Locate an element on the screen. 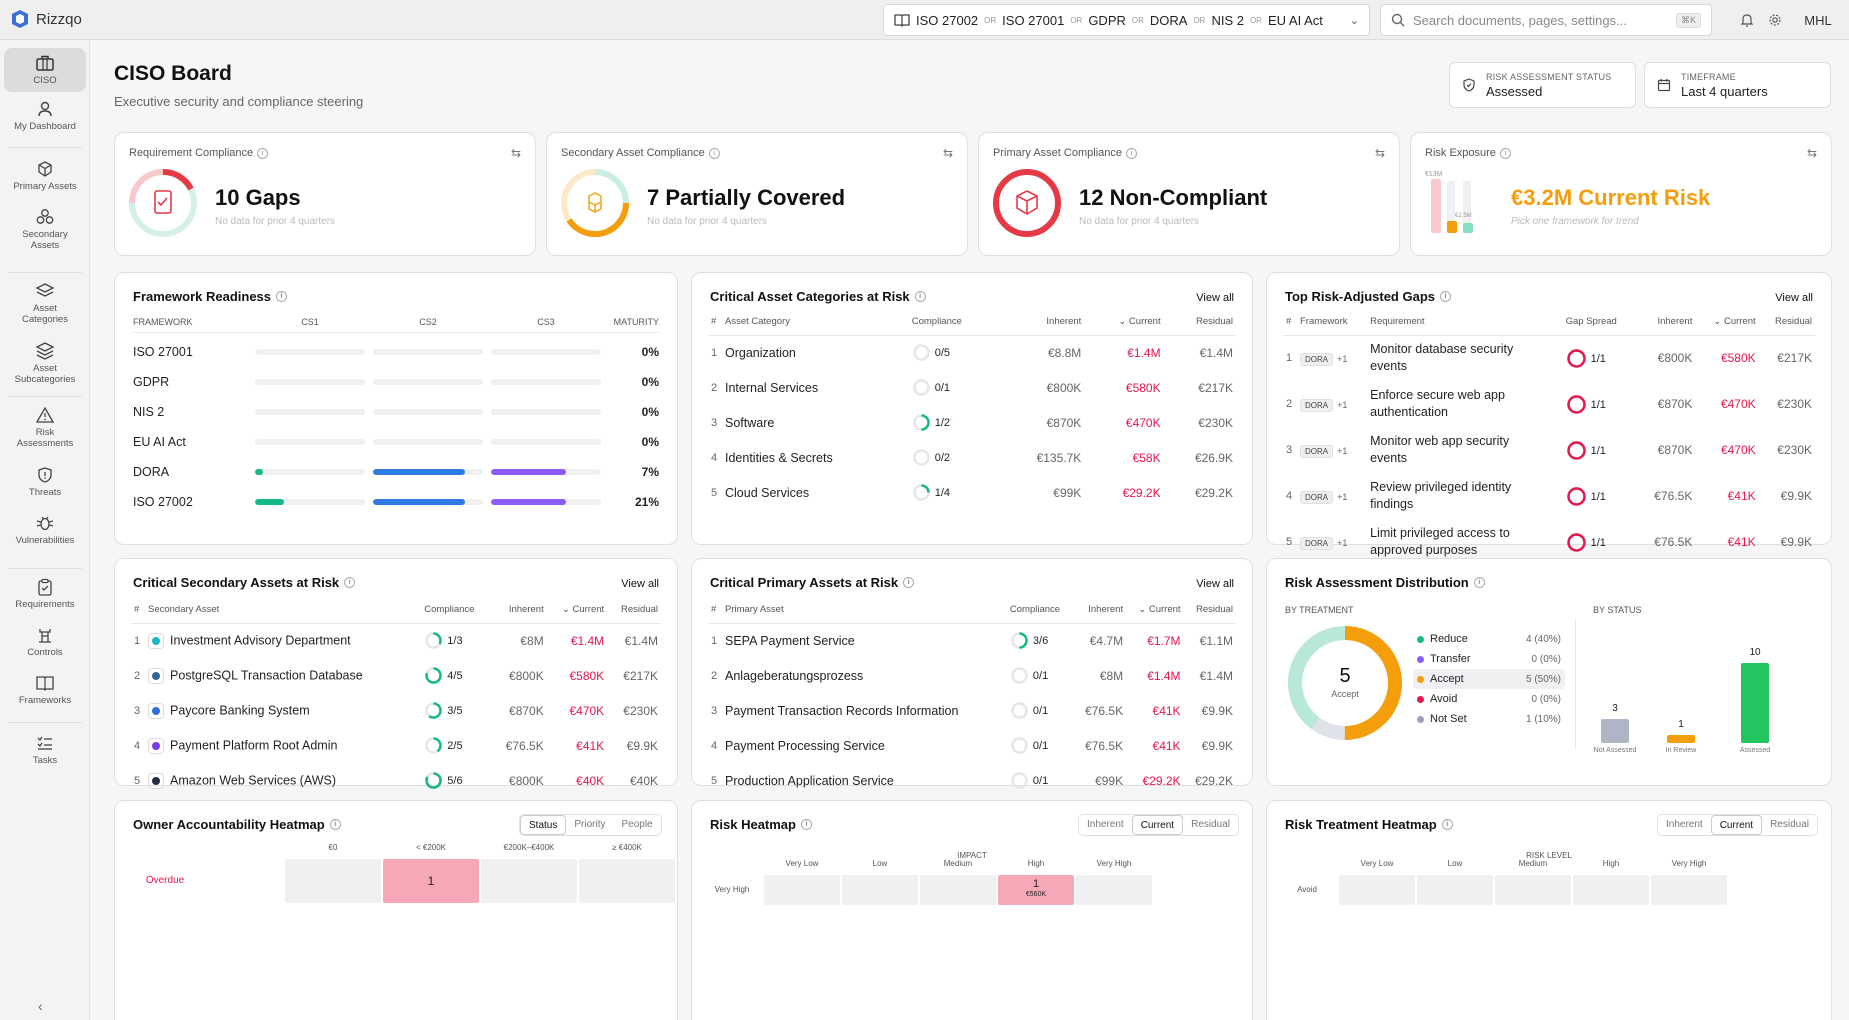 This screenshot has height=1020, width=1849. legend-item: Avoid 0 (0%) is located at coordinates (1489, 699).